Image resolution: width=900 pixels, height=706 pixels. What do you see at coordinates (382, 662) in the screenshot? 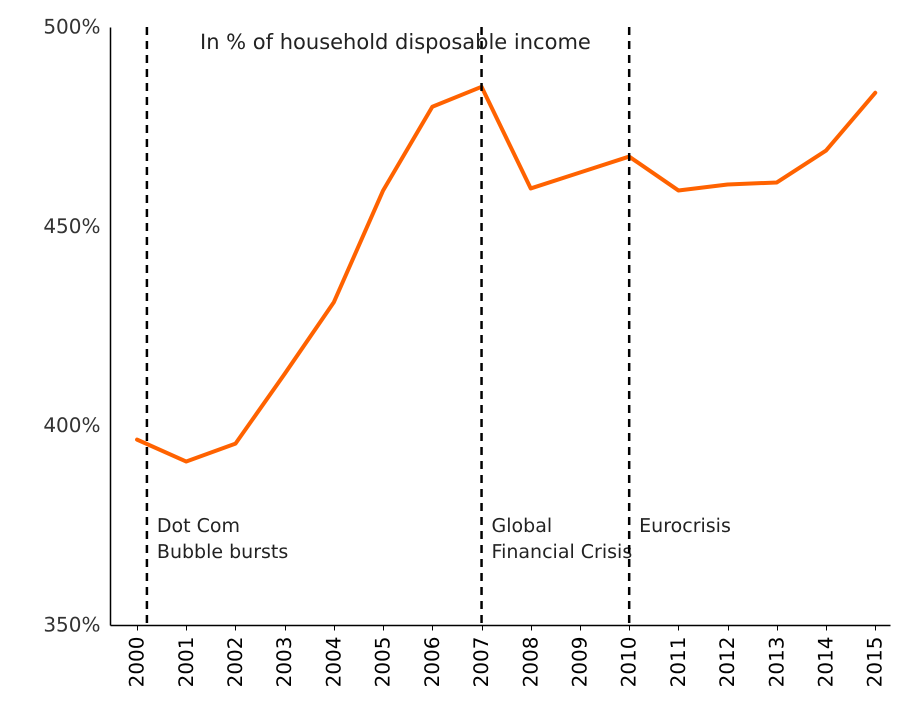
I see `x-tick-label: 2005` at bounding box center [382, 662].